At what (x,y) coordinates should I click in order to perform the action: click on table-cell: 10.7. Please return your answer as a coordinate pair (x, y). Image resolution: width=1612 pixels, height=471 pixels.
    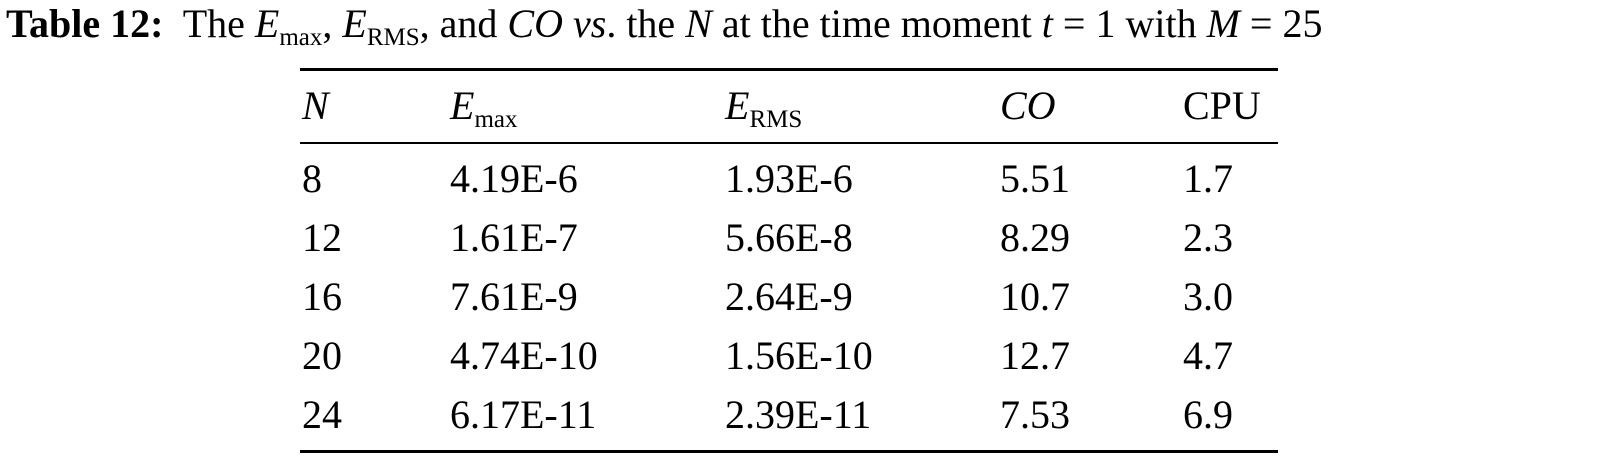
    Looking at the image, I should click on (1035, 296).